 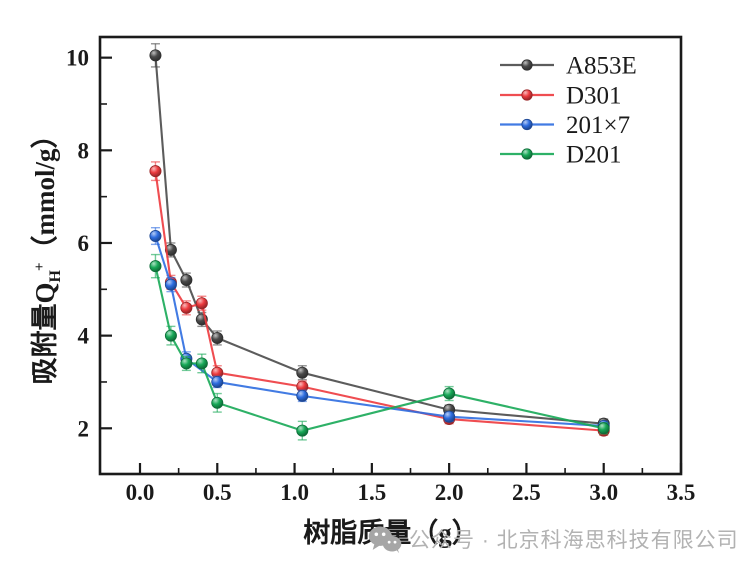 What do you see at coordinates (603, 492) in the screenshot?
I see `x-tick-label: 3.0` at bounding box center [603, 492].